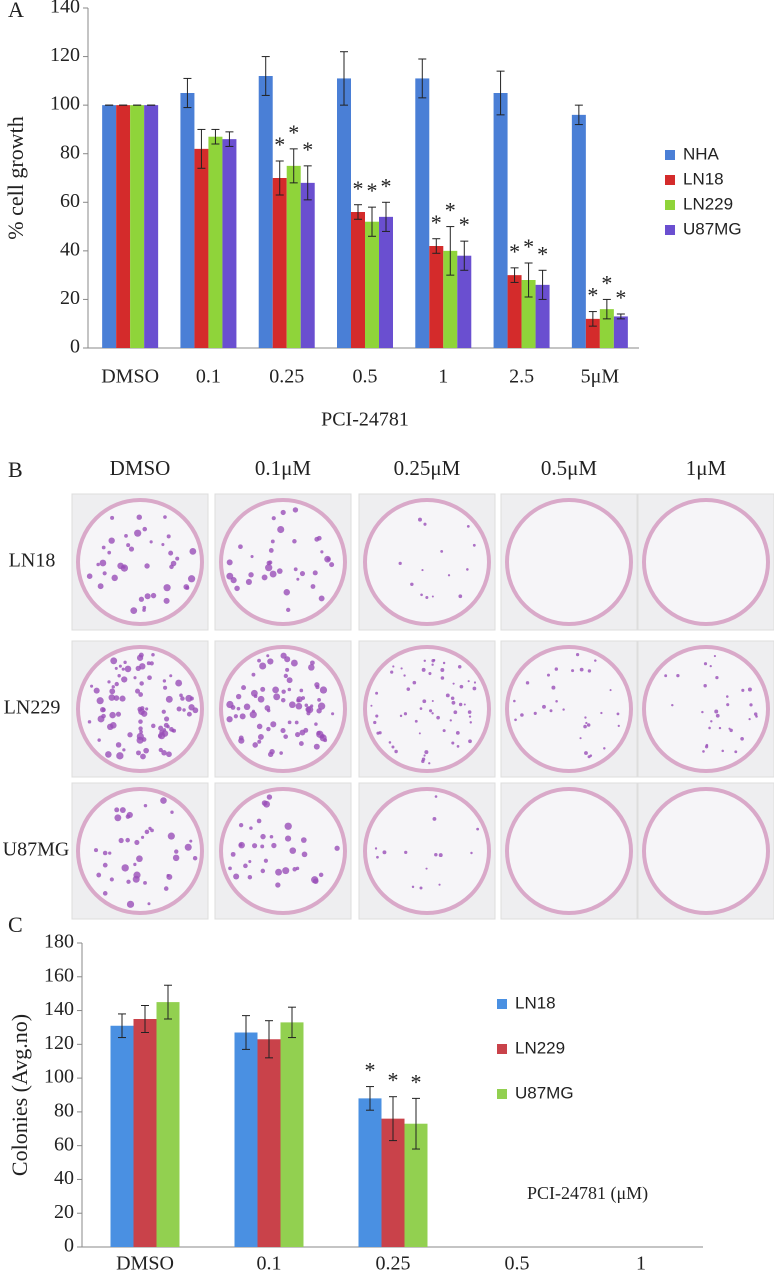  I want to click on y-tick-label: 80, so click(64, 1110).